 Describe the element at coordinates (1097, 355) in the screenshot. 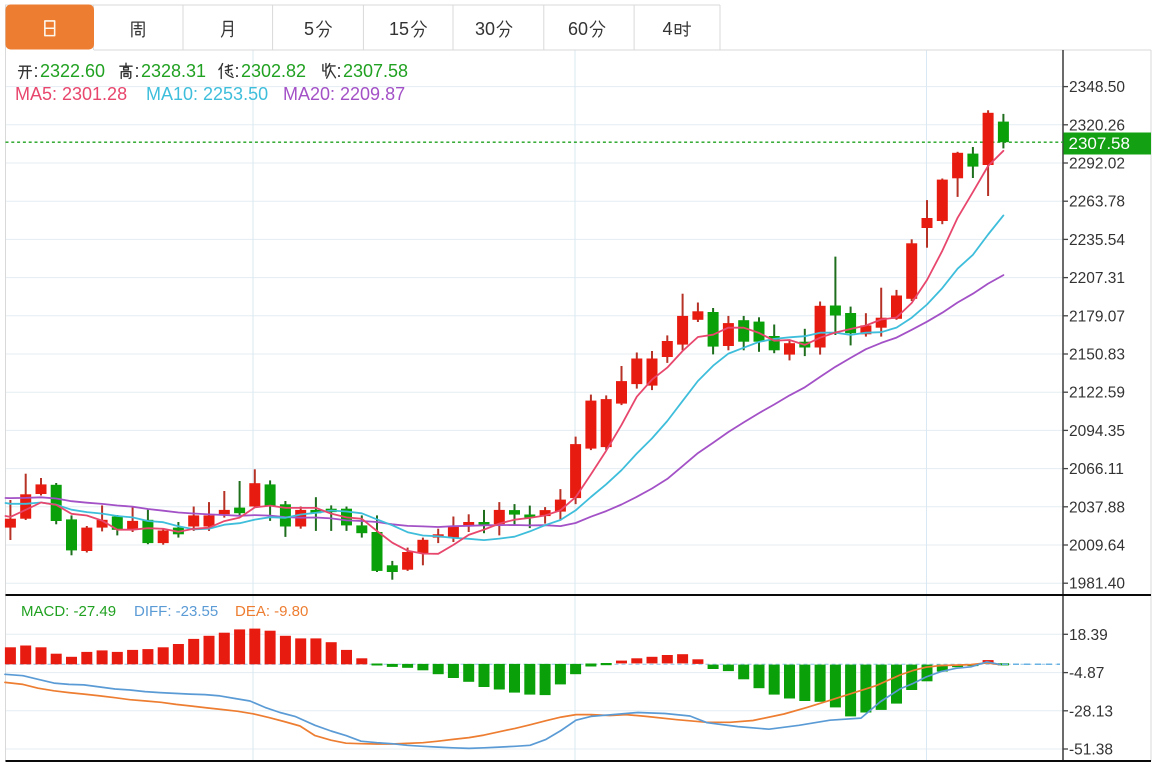

I see `svg-text: 2150.83` at that location.